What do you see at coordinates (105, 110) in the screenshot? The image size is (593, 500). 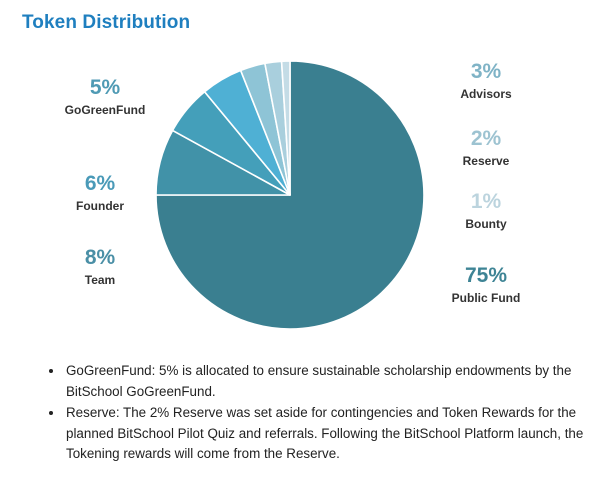 I see `name-label-gogreenfund: GoGreenFund` at bounding box center [105, 110].